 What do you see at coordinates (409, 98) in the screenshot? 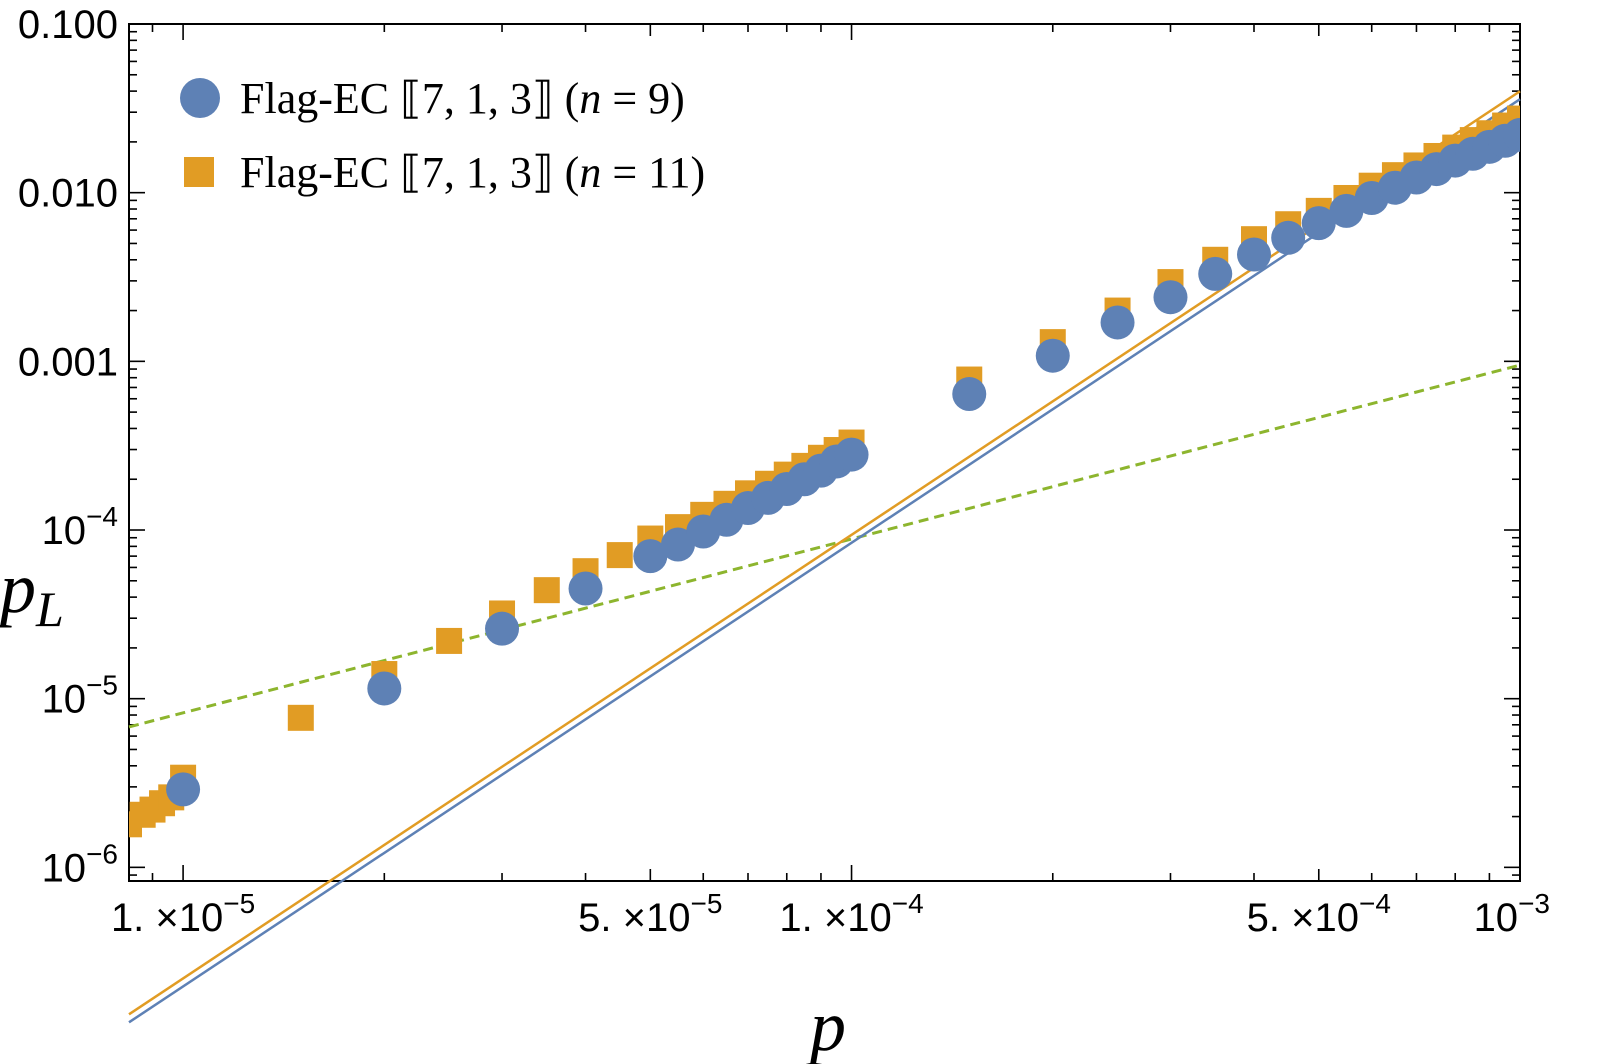
I see `legend-n9-prefix: Flag-EC ⟦7, 1, 3⟧ (` at bounding box center [409, 98].